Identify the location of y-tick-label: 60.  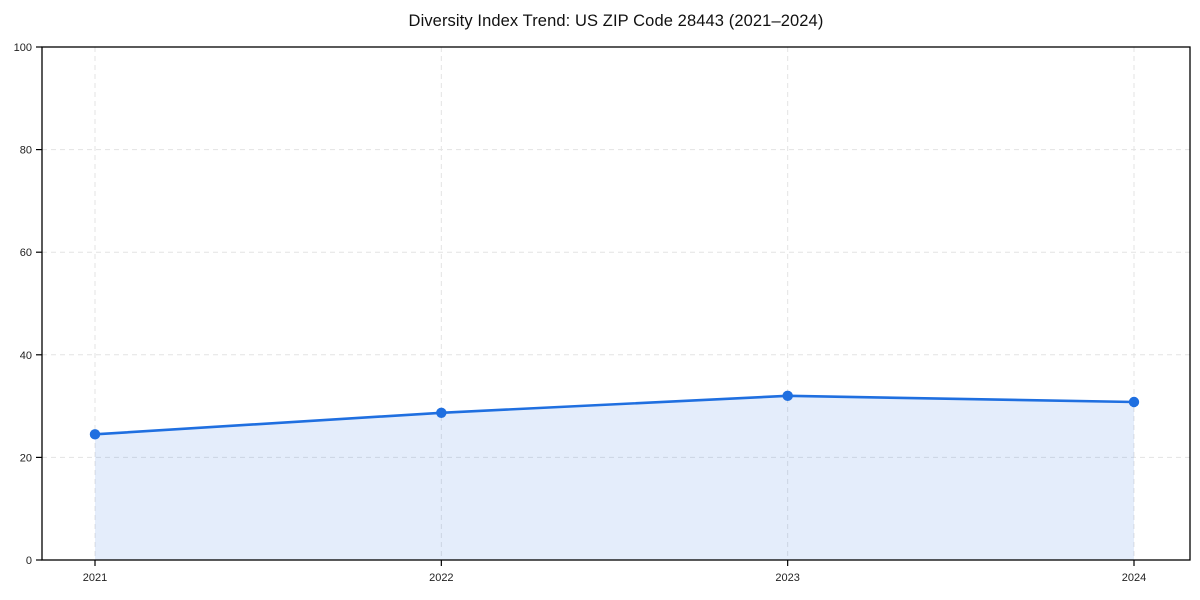
(26, 253).